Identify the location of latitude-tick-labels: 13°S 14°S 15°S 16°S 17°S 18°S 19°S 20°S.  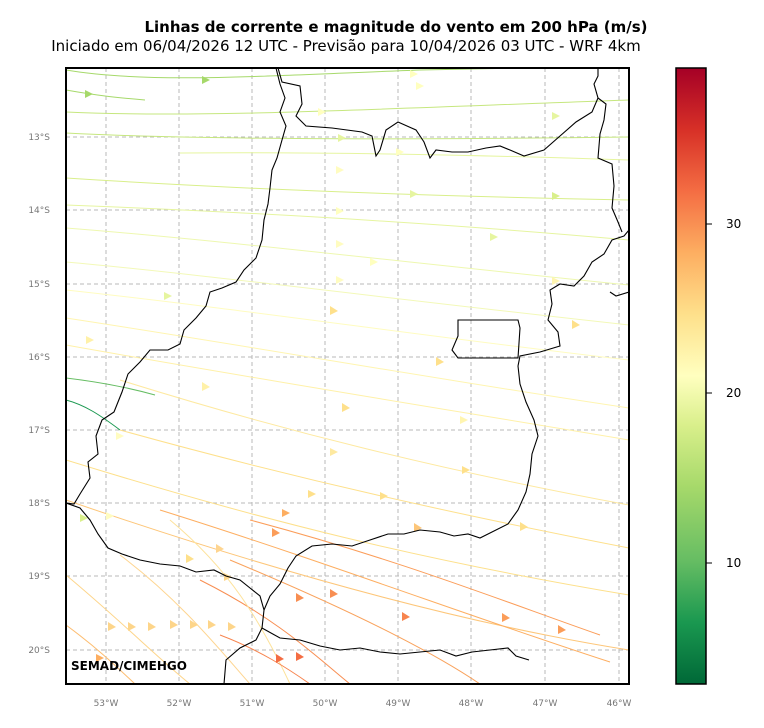
(39, 394).